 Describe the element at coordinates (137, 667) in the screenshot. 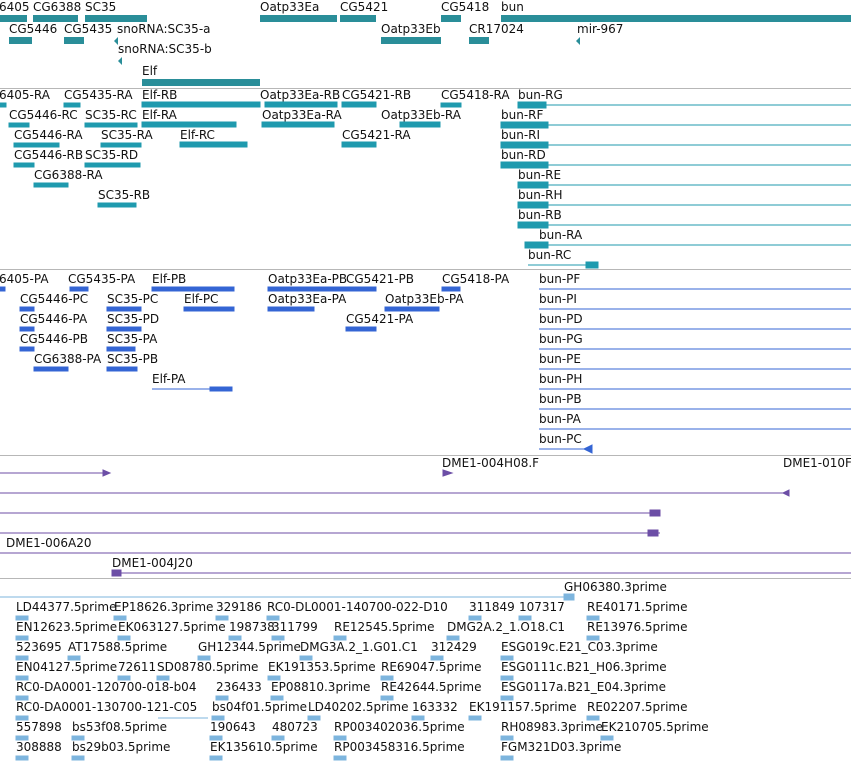

I see `est-label: 72611` at that location.